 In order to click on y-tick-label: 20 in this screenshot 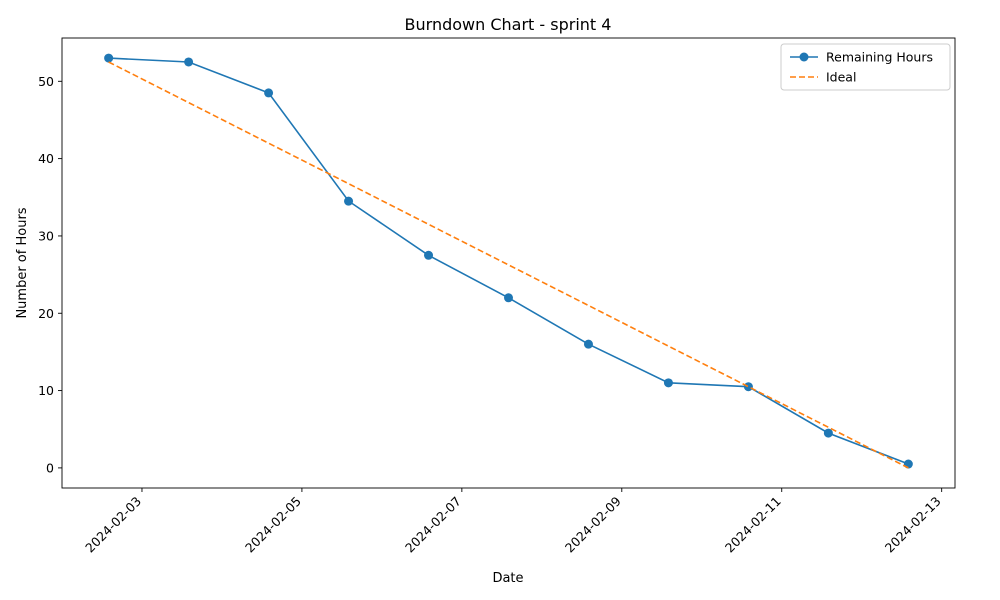, I will do `click(46, 313)`.